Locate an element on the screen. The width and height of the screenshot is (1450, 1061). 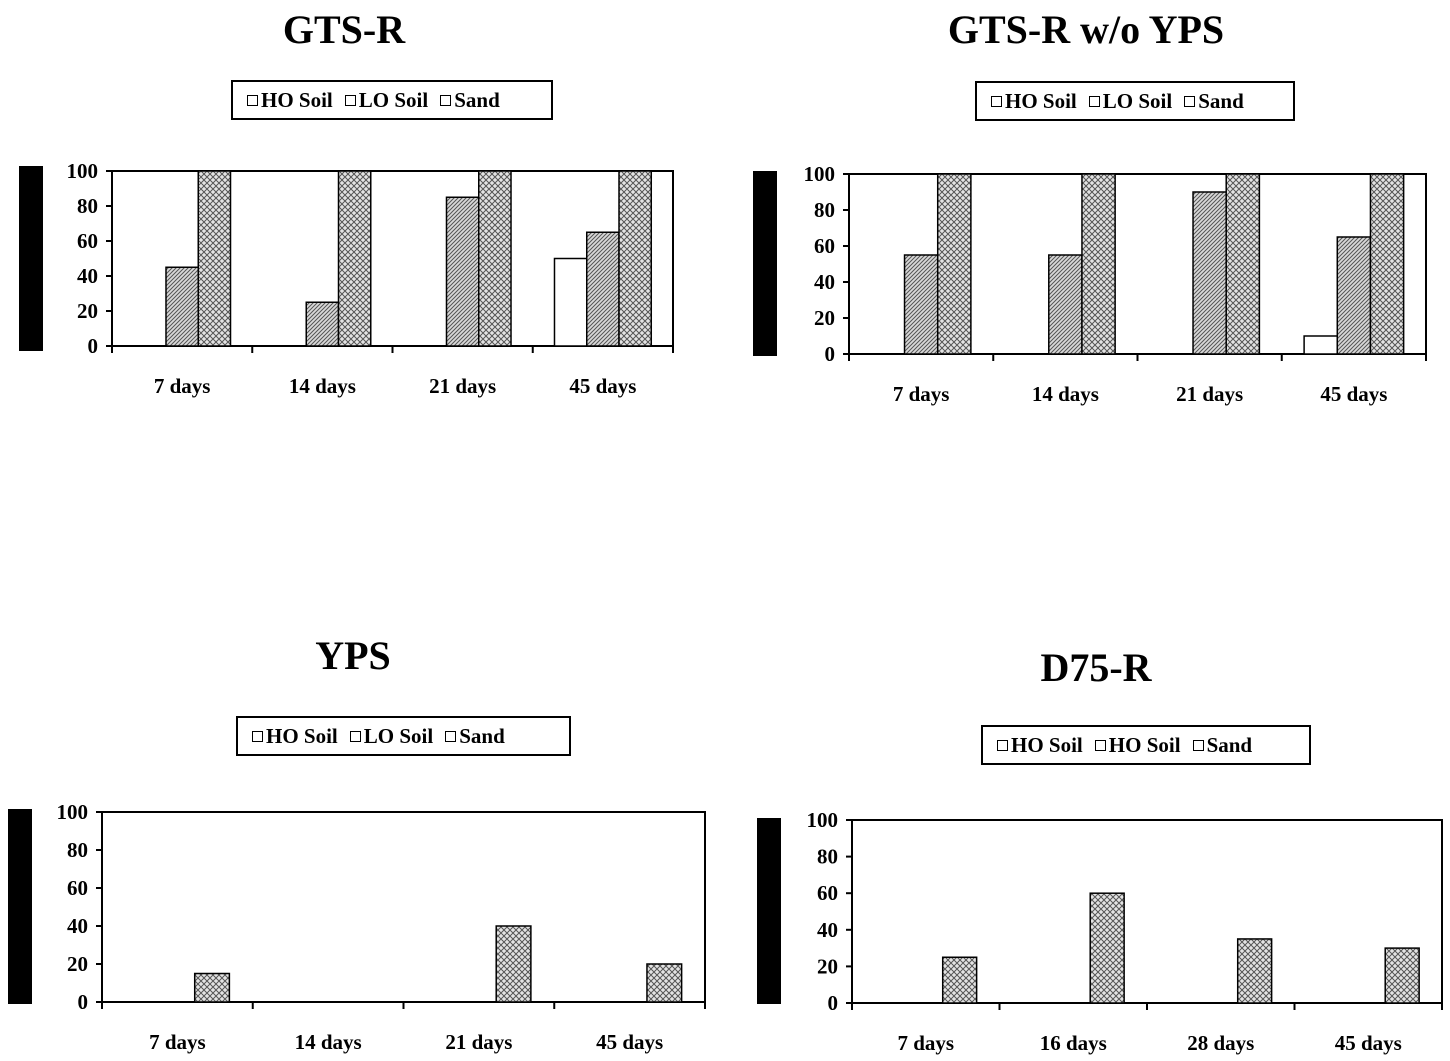
chart-title: YPS is located at coordinates (353, 655).